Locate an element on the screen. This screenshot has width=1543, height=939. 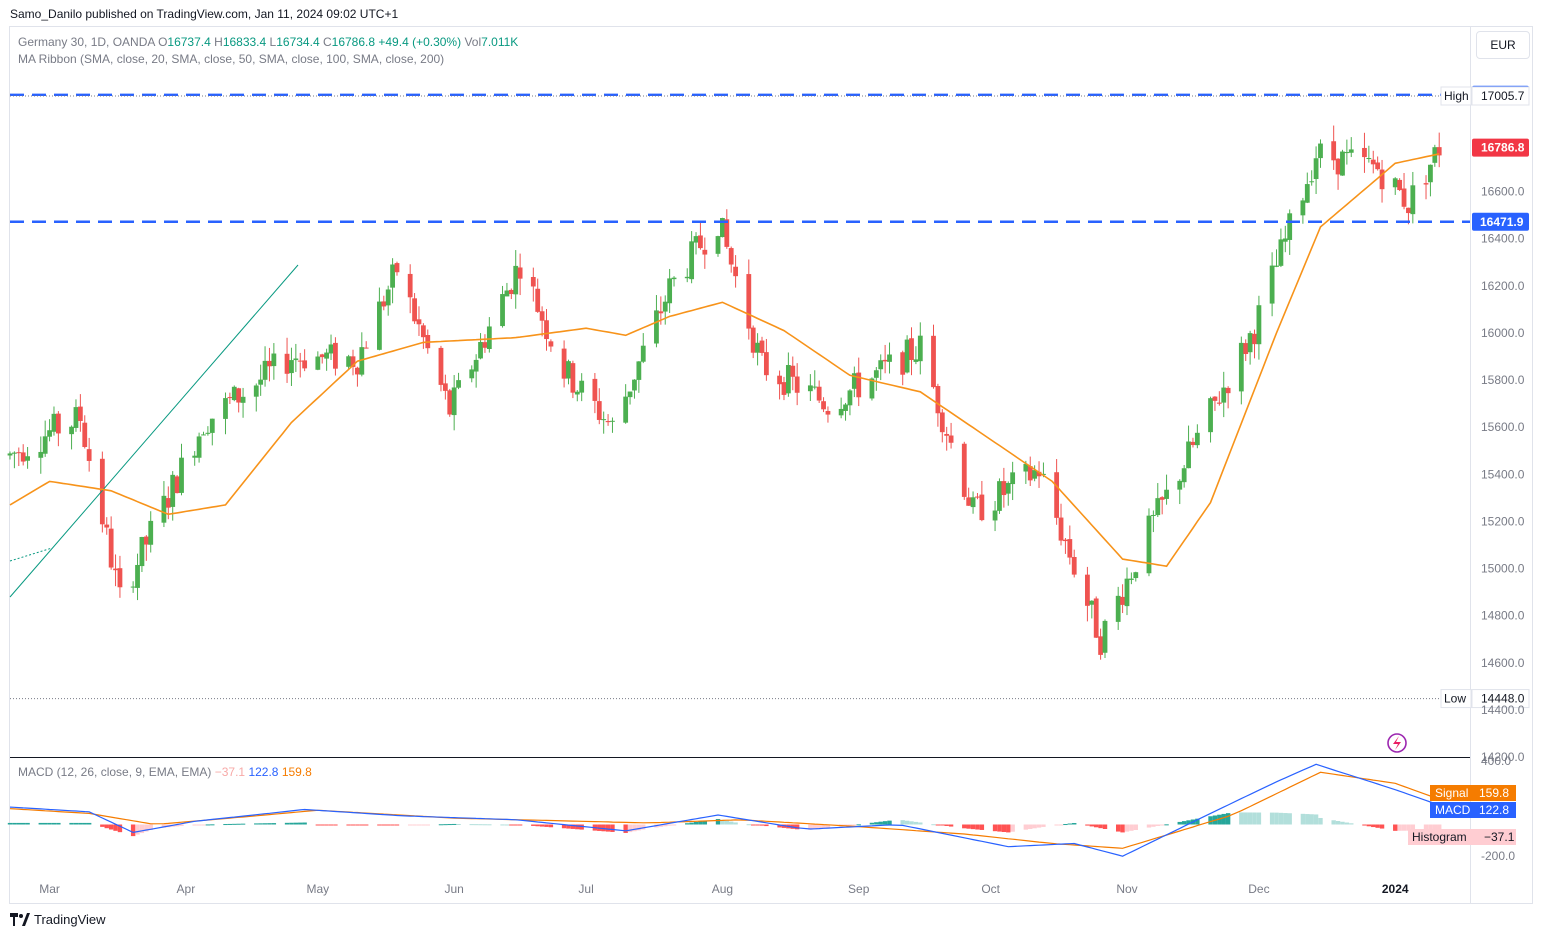
footer-brand: TradingView is located at coordinates (70, 919).